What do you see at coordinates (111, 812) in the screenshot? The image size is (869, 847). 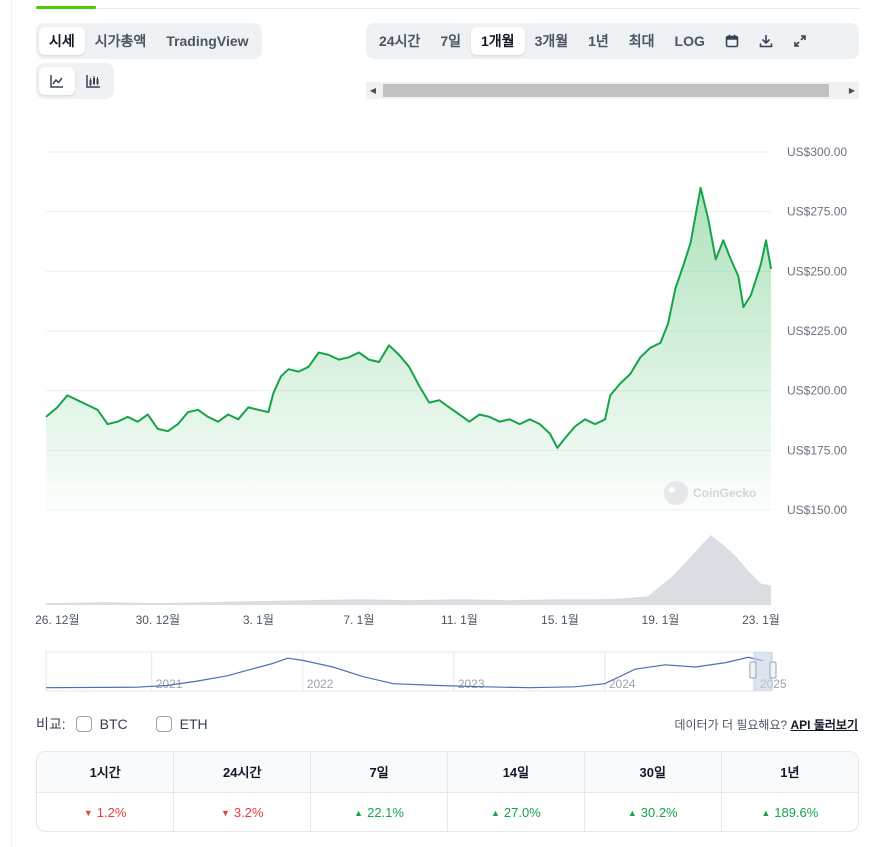 I see `perf-value: 1.2%` at bounding box center [111, 812].